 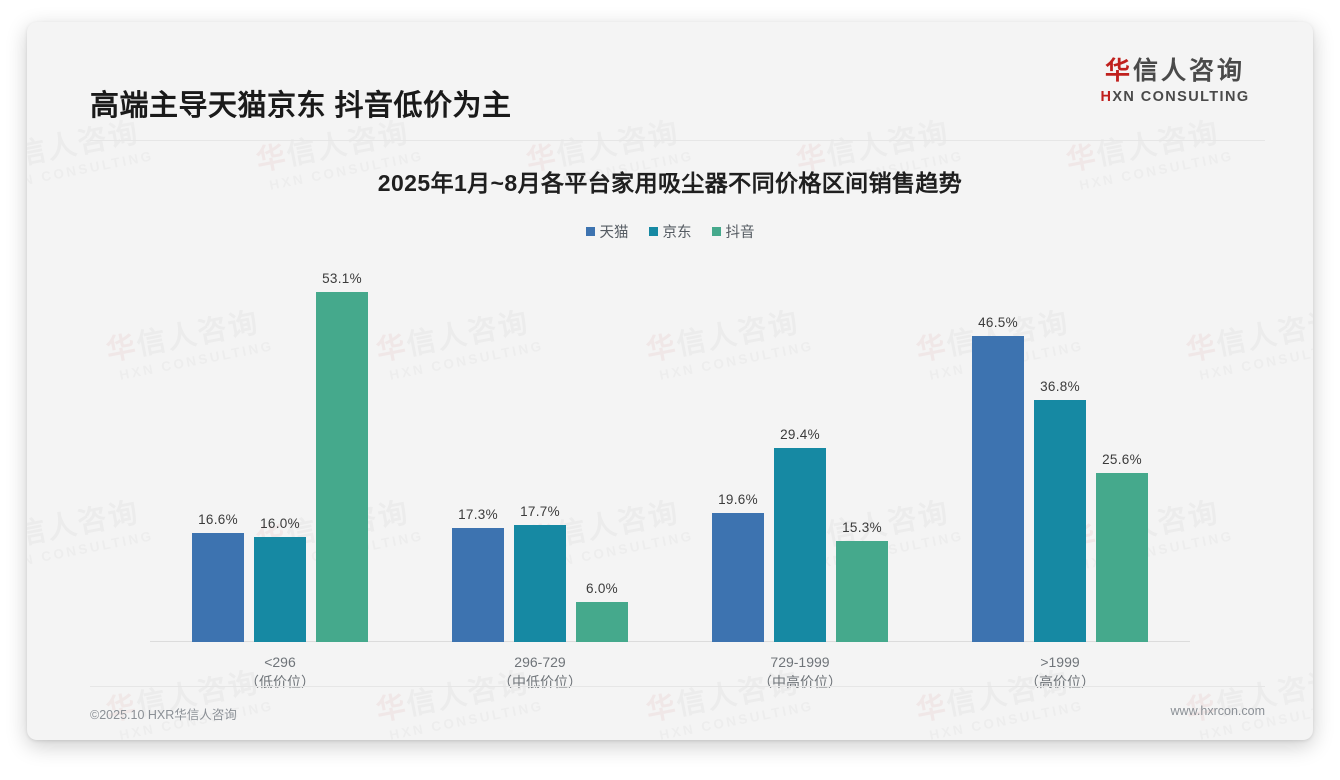 What do you see at coordinates (218, 451) in the screenshot?
I see `bar-item: 16.6%` at bounding box center [218, 451].